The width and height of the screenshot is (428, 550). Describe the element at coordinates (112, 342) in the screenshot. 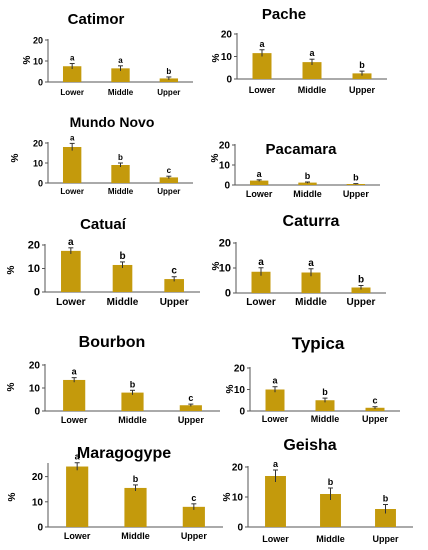

I see `chart-title: Bourbon` at that location.